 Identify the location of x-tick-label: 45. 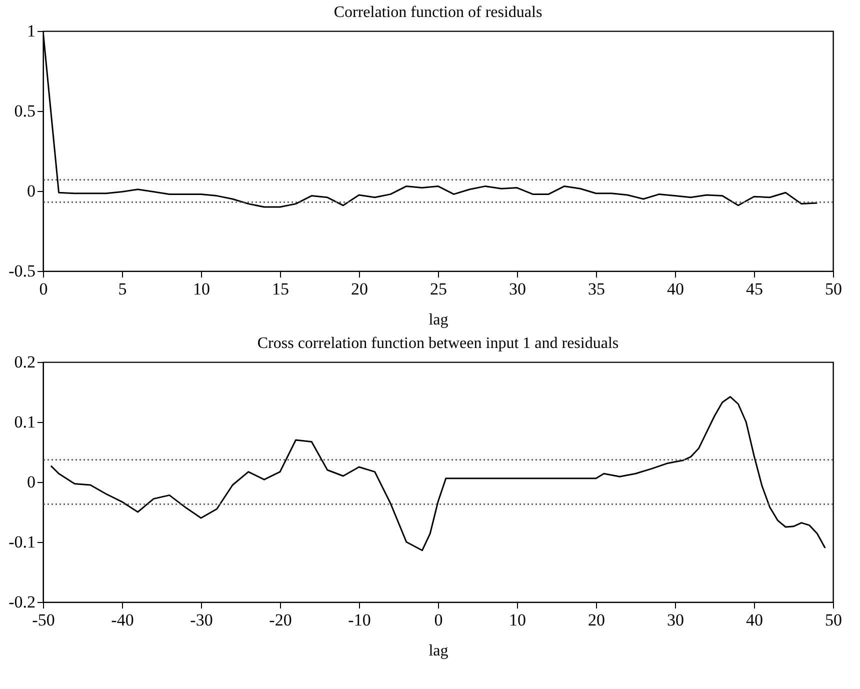
(754, 289).